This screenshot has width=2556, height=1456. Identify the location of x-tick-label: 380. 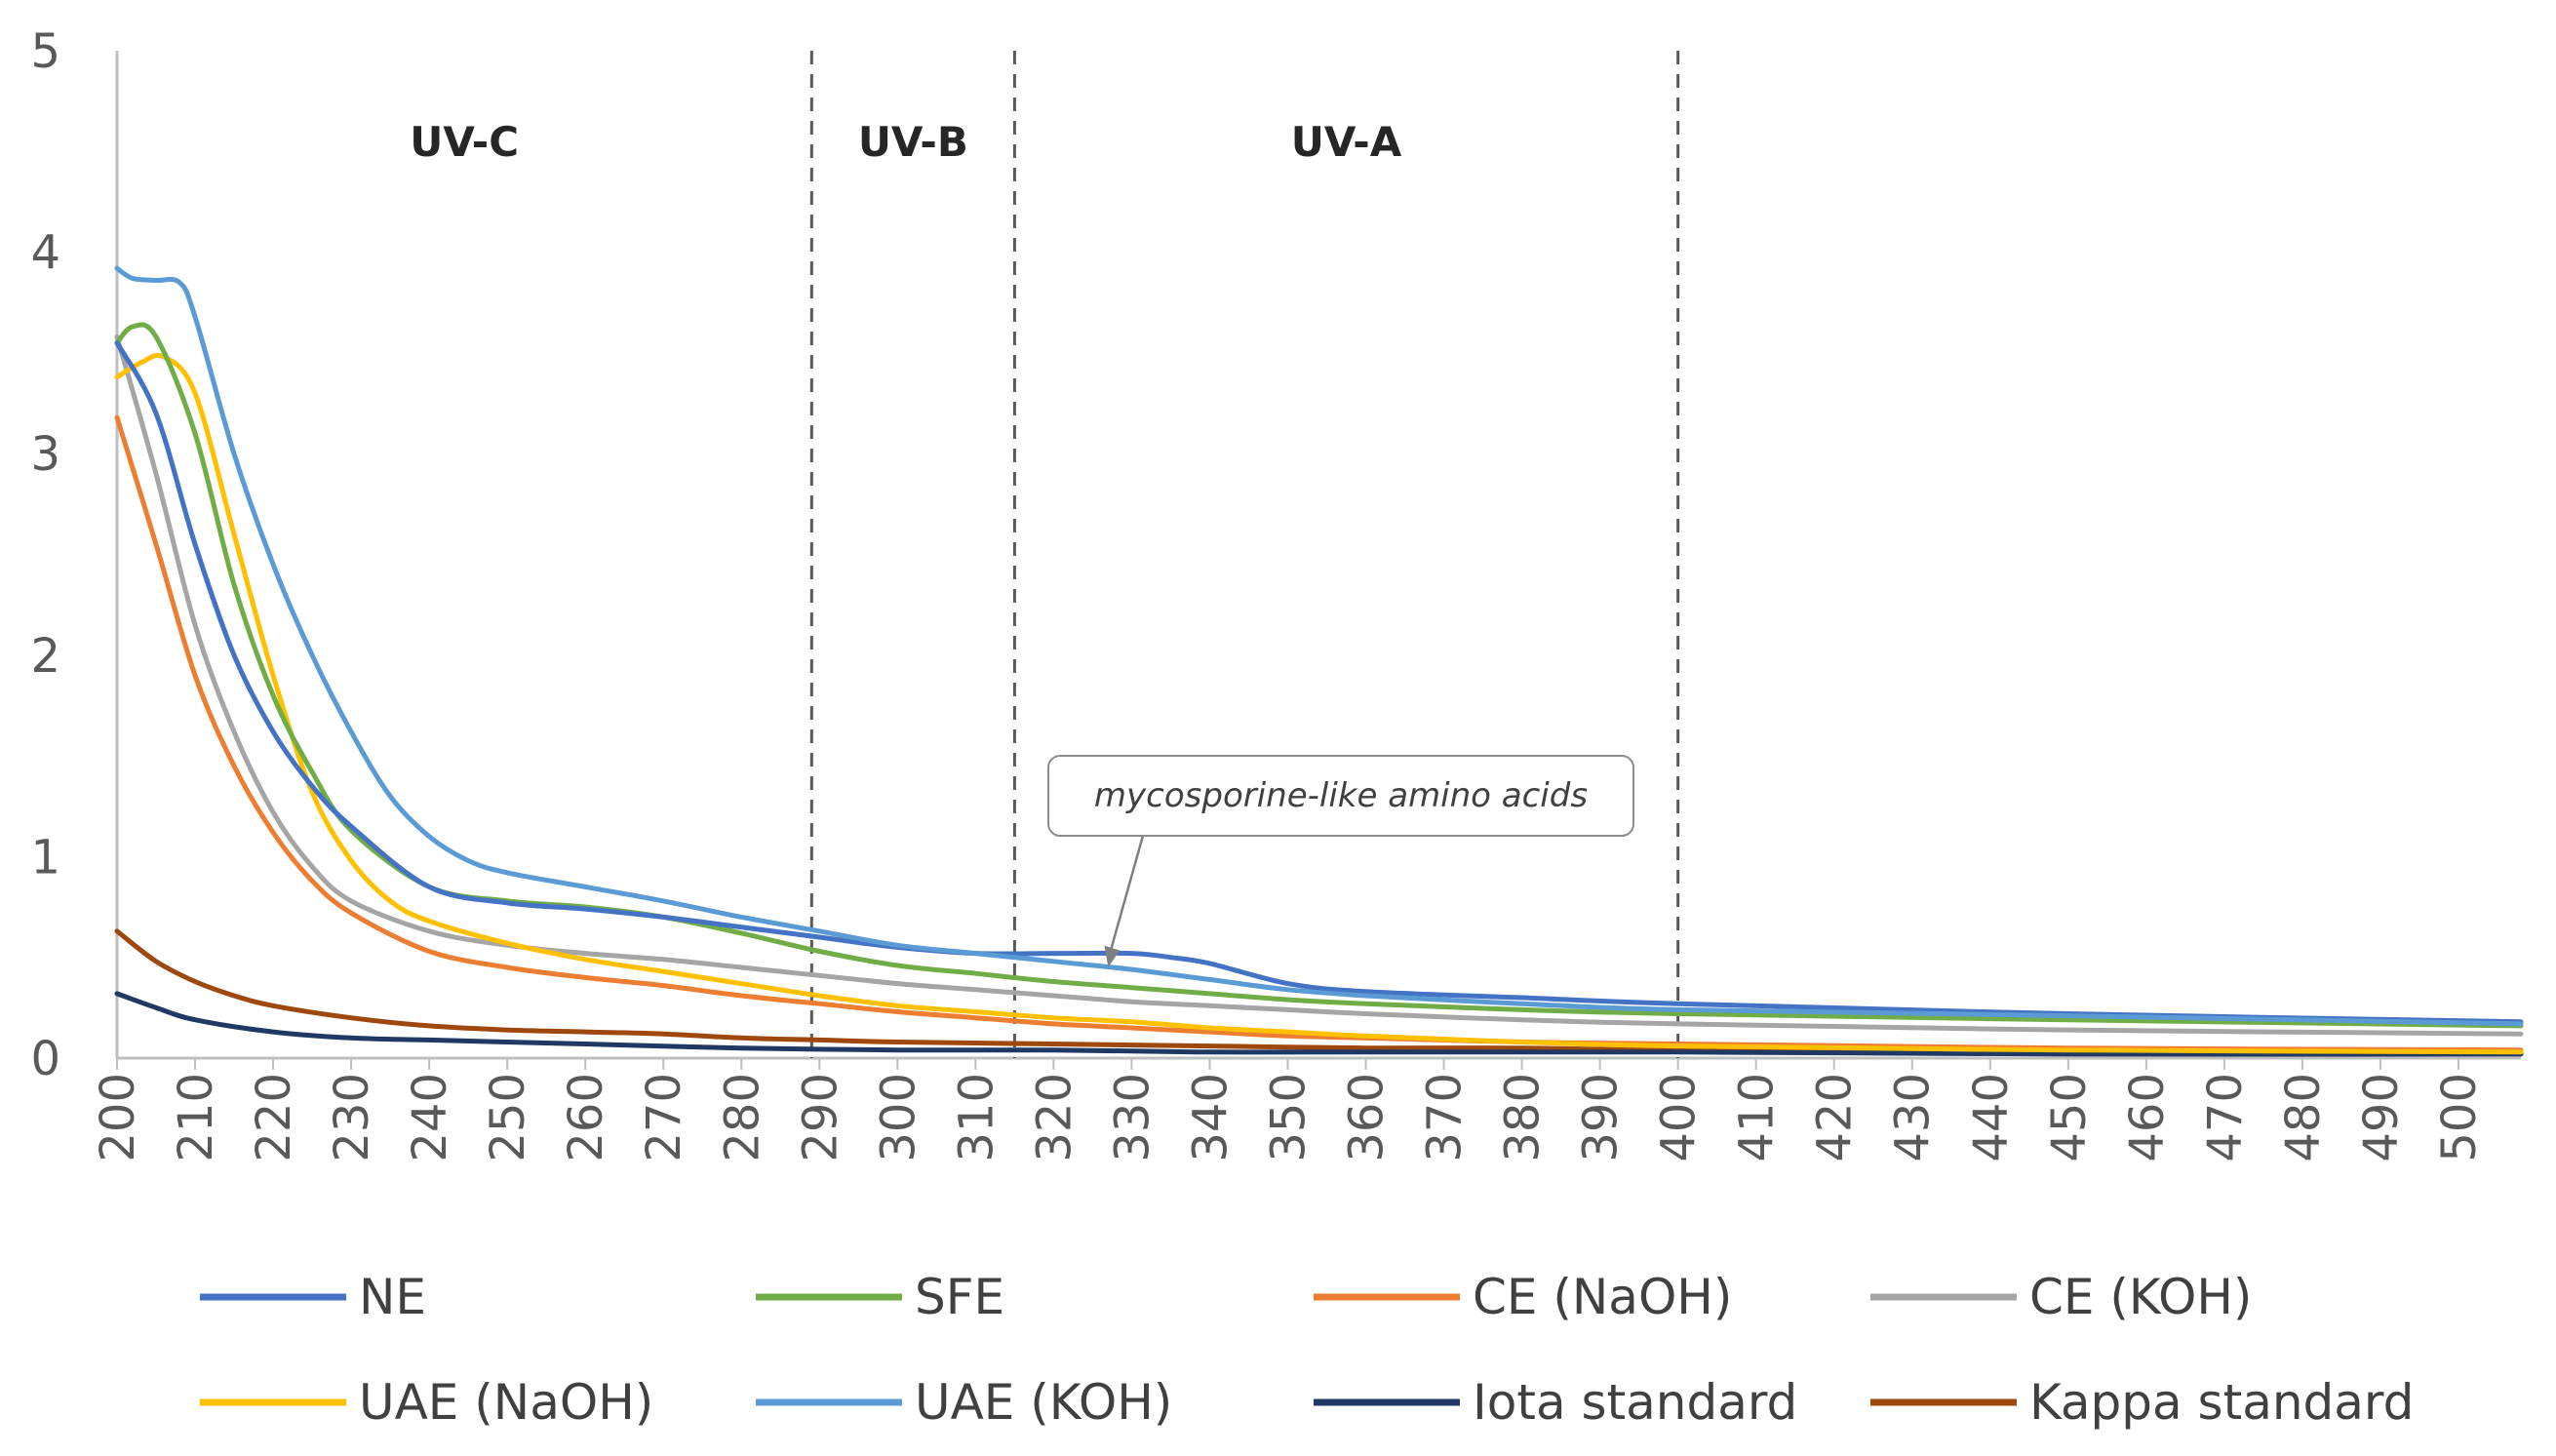
(1523, 1117).